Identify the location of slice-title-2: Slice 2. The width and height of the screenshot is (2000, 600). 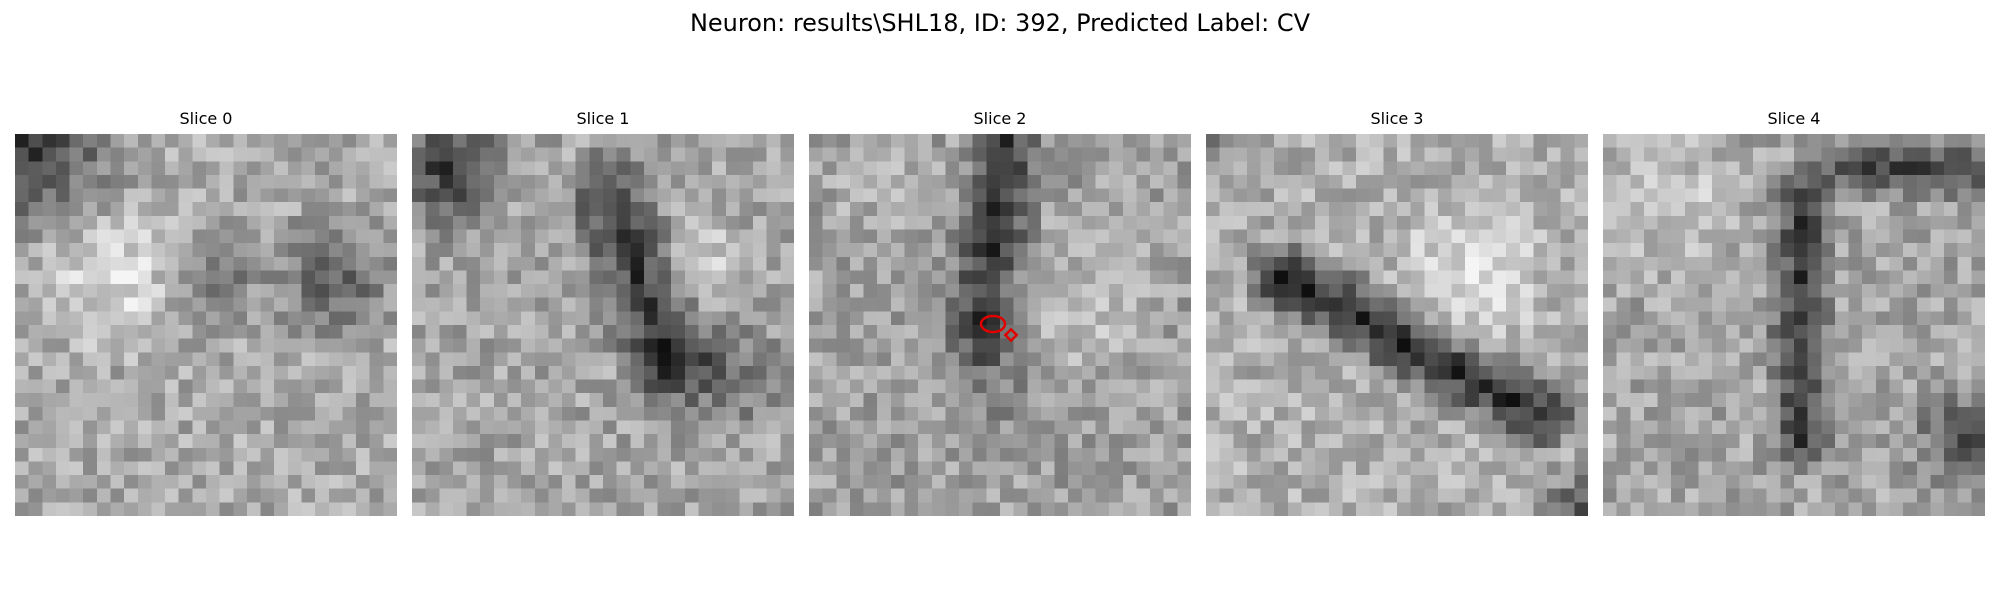
(1000, 118).